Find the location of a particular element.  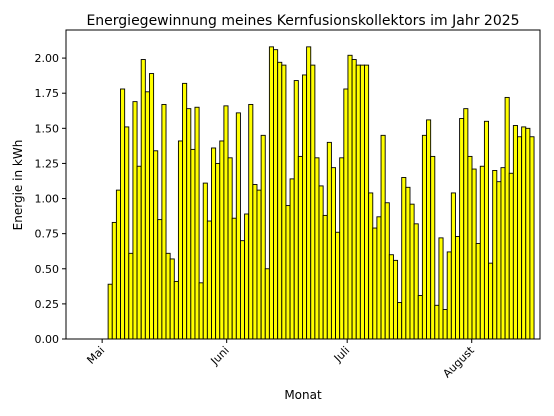

x-tick-label: Juli is located at coordinates (341, 354).